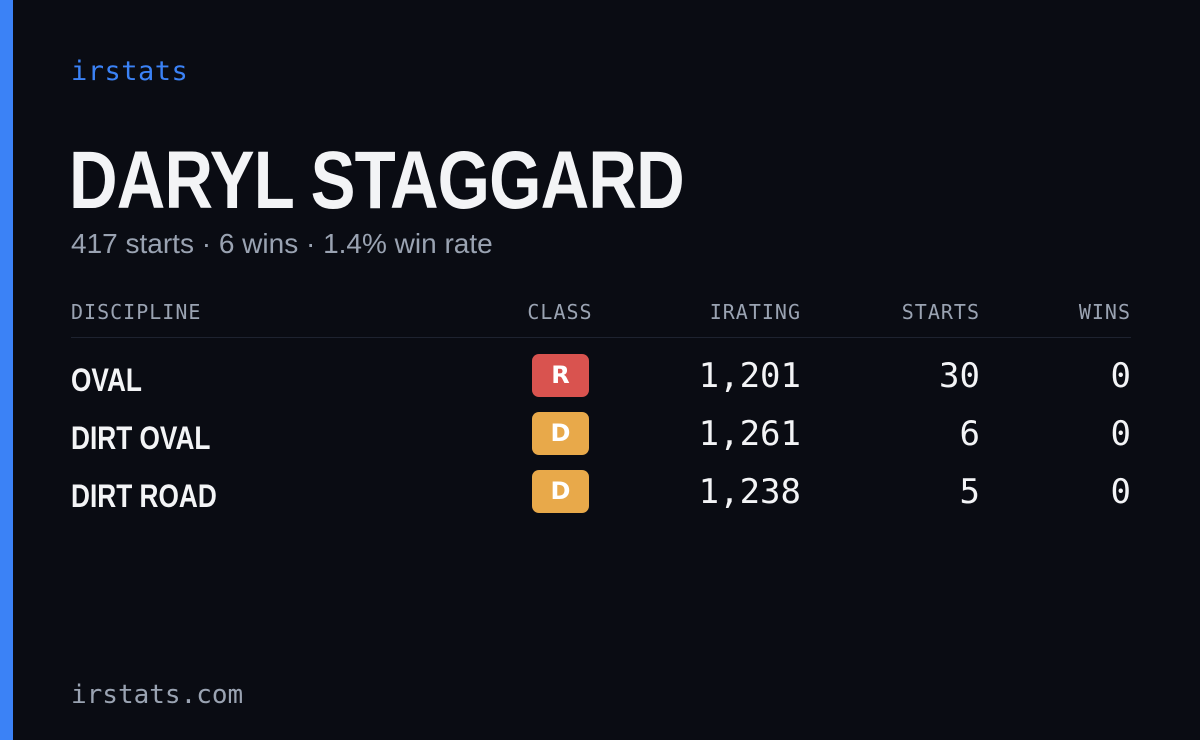 Image resolution: width=1200 pixels, height=740 pixels. Describe the element at coordinates (969, 492) in the screenshot. I see `starts-value: 5` at that location.